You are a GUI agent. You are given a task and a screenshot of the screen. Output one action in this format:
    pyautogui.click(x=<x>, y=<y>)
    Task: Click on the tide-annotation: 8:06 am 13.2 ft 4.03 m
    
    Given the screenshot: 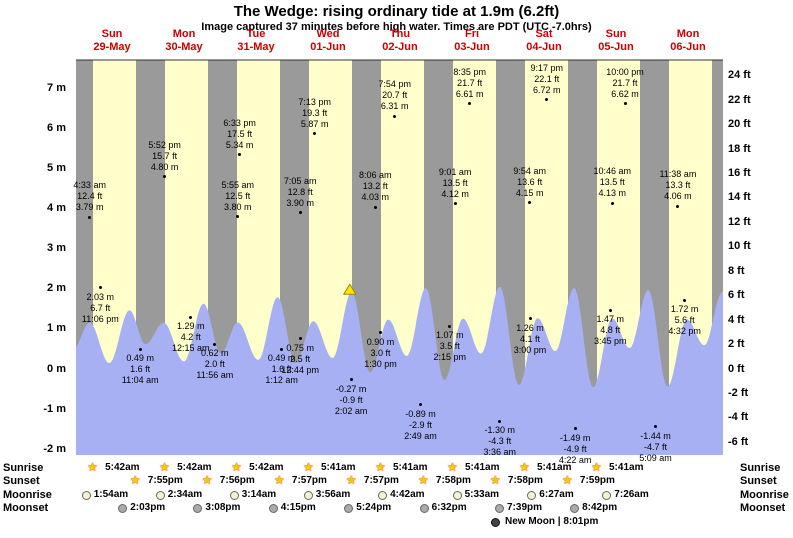 What is the action you would take?
    pyautogui.click(x=375, y=186)
    